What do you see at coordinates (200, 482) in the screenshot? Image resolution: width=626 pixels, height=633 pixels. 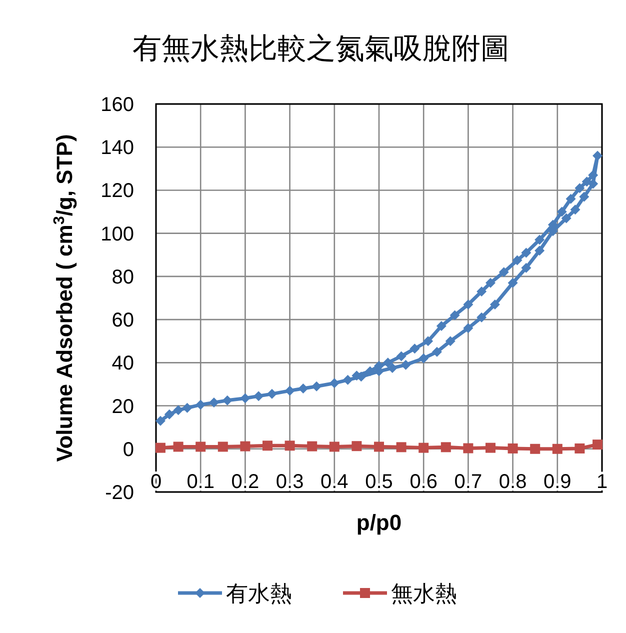 I see `x-tick-label: 0.1` at bounding box center [200, 482].